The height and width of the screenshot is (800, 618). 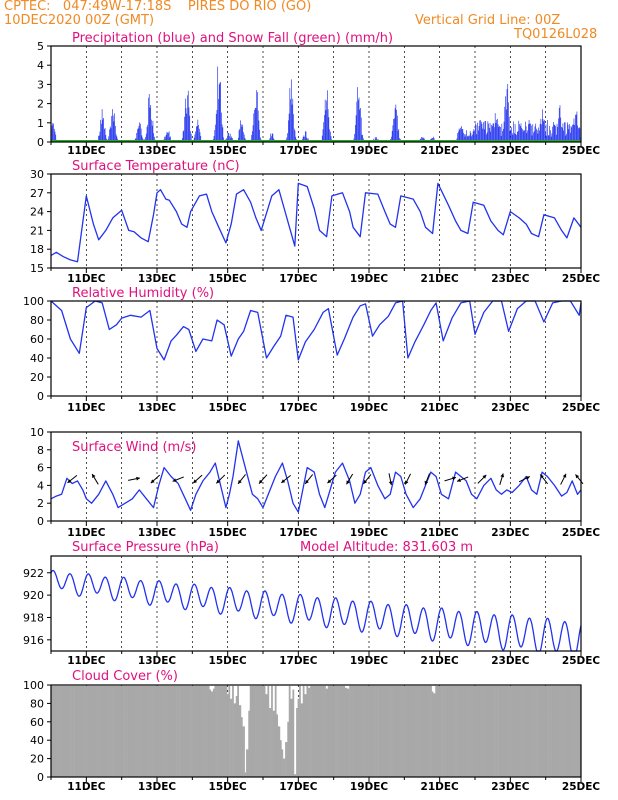 I want to click on y-tick-label: 5, so click(x=40, y=46).